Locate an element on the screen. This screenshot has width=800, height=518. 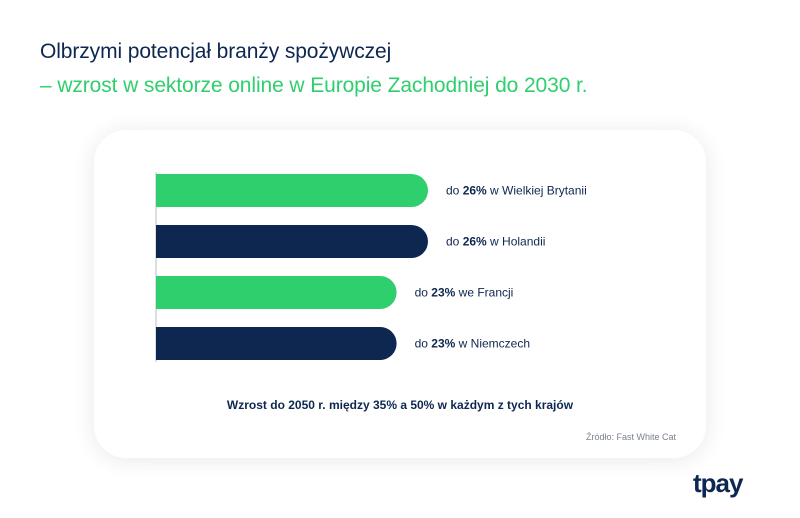
page-title: Olbrzymi potencjał branży spożywczej is located at coordinates (216, 51).